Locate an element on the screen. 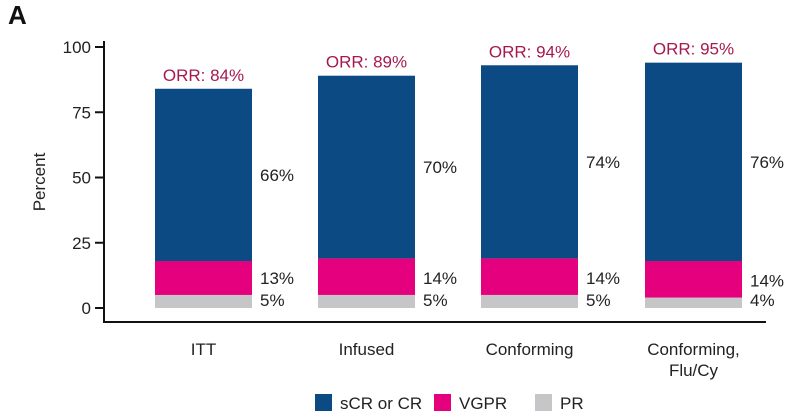 This screenshot has width=800, height=417. x-category-label: ITT is located at coordinates (204, 349).